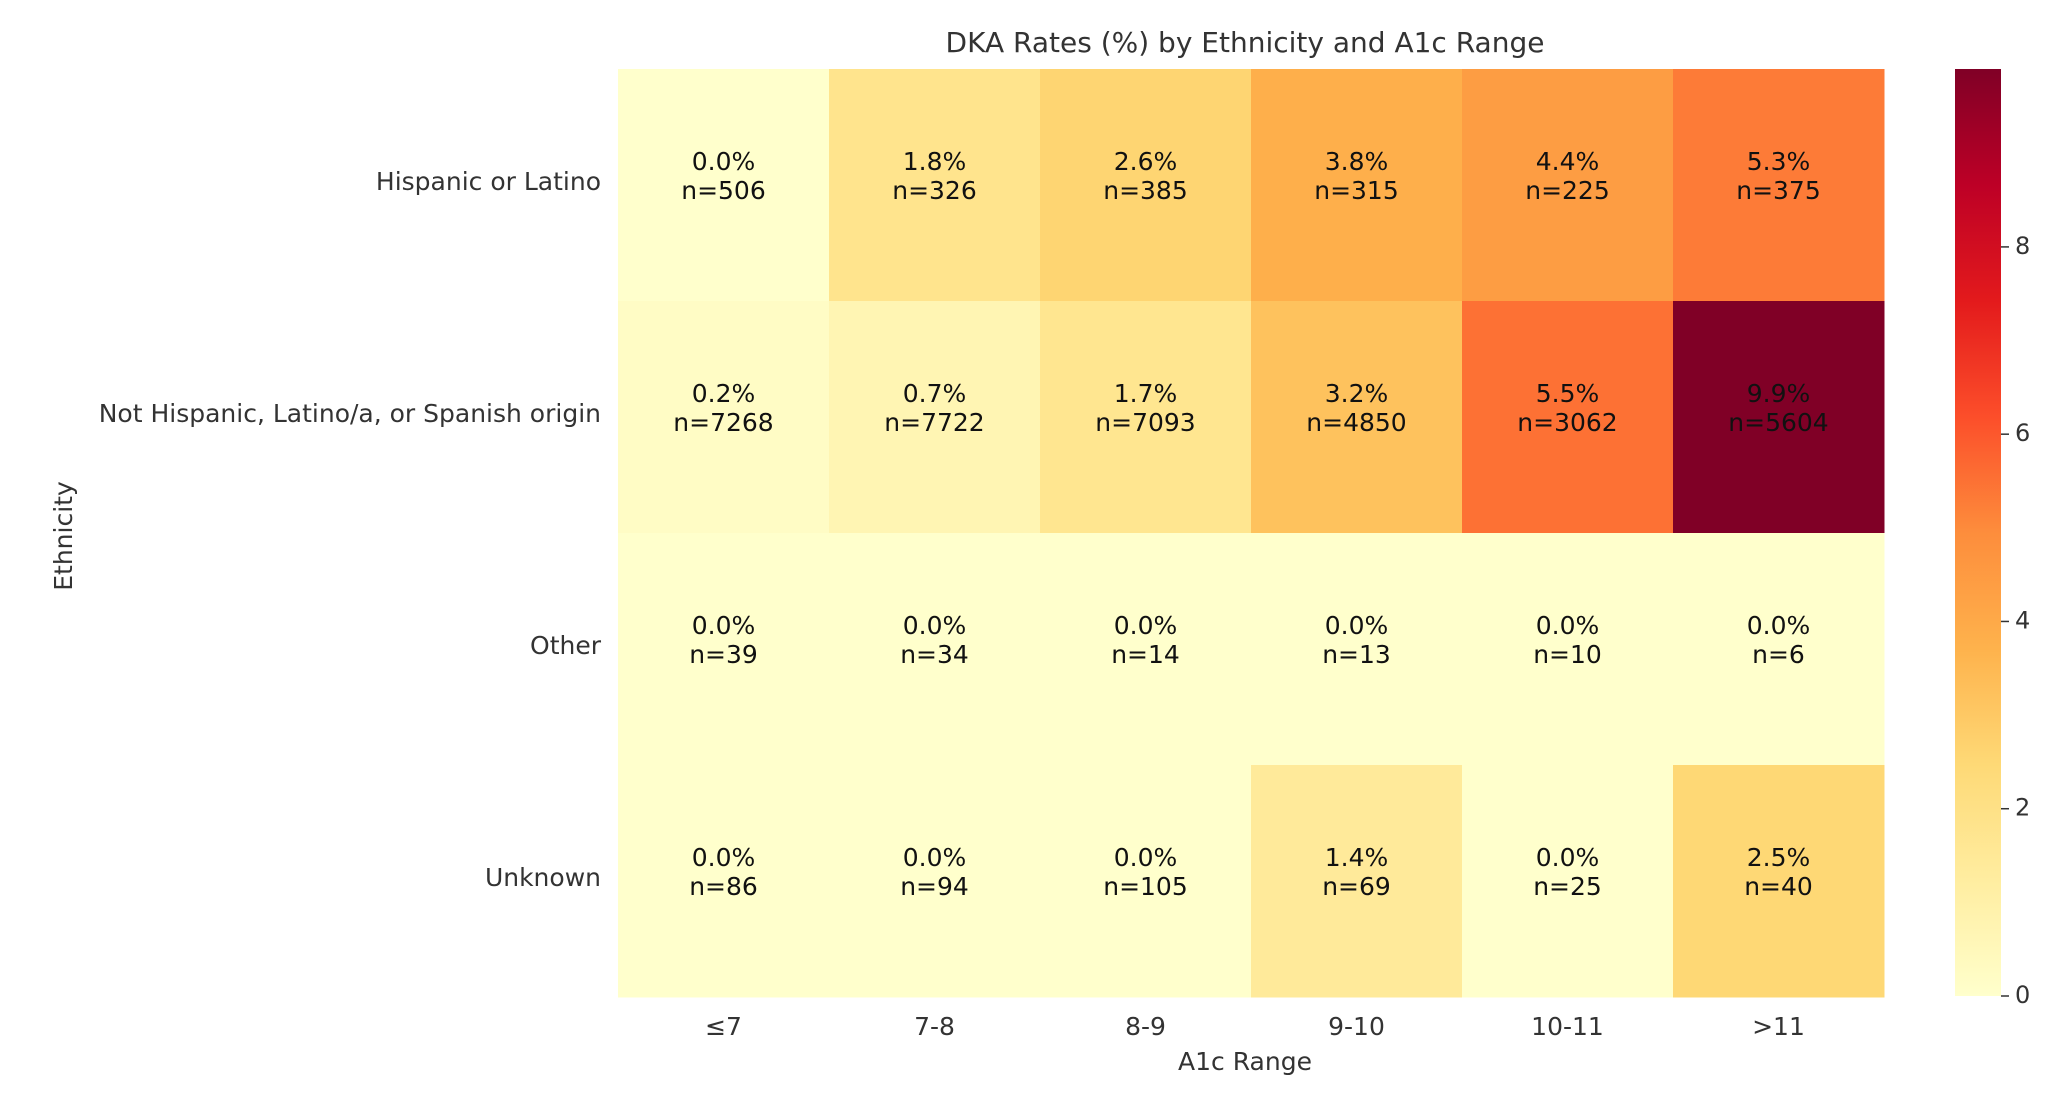 The width and height of the screenshot is (2058, 1096). What do you see at coordinates (1245, 1061) in the screenshot?
I see `x-axis-label: A1c Range` at bounding box center [1245, 1061].